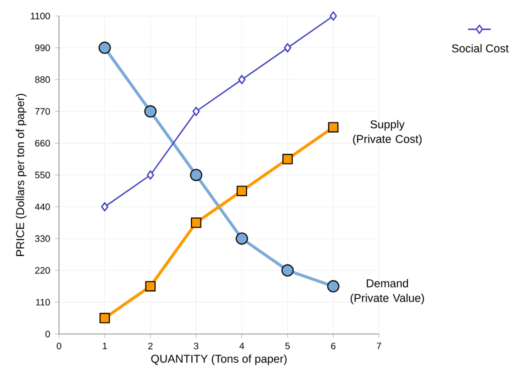 Image resolution: width=512 pixels, height=377 pixels. What do you see at coordinates (150, 346) in the screenshot?
I see `x-tick-label: 2` at bounding box center [150, 346].